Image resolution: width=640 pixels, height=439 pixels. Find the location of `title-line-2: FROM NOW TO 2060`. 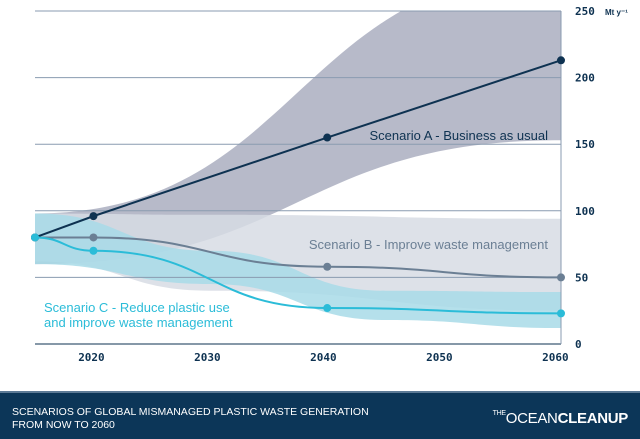

title-line-2: FROM NOW TO 2060 is located at coordinates (63, 425).